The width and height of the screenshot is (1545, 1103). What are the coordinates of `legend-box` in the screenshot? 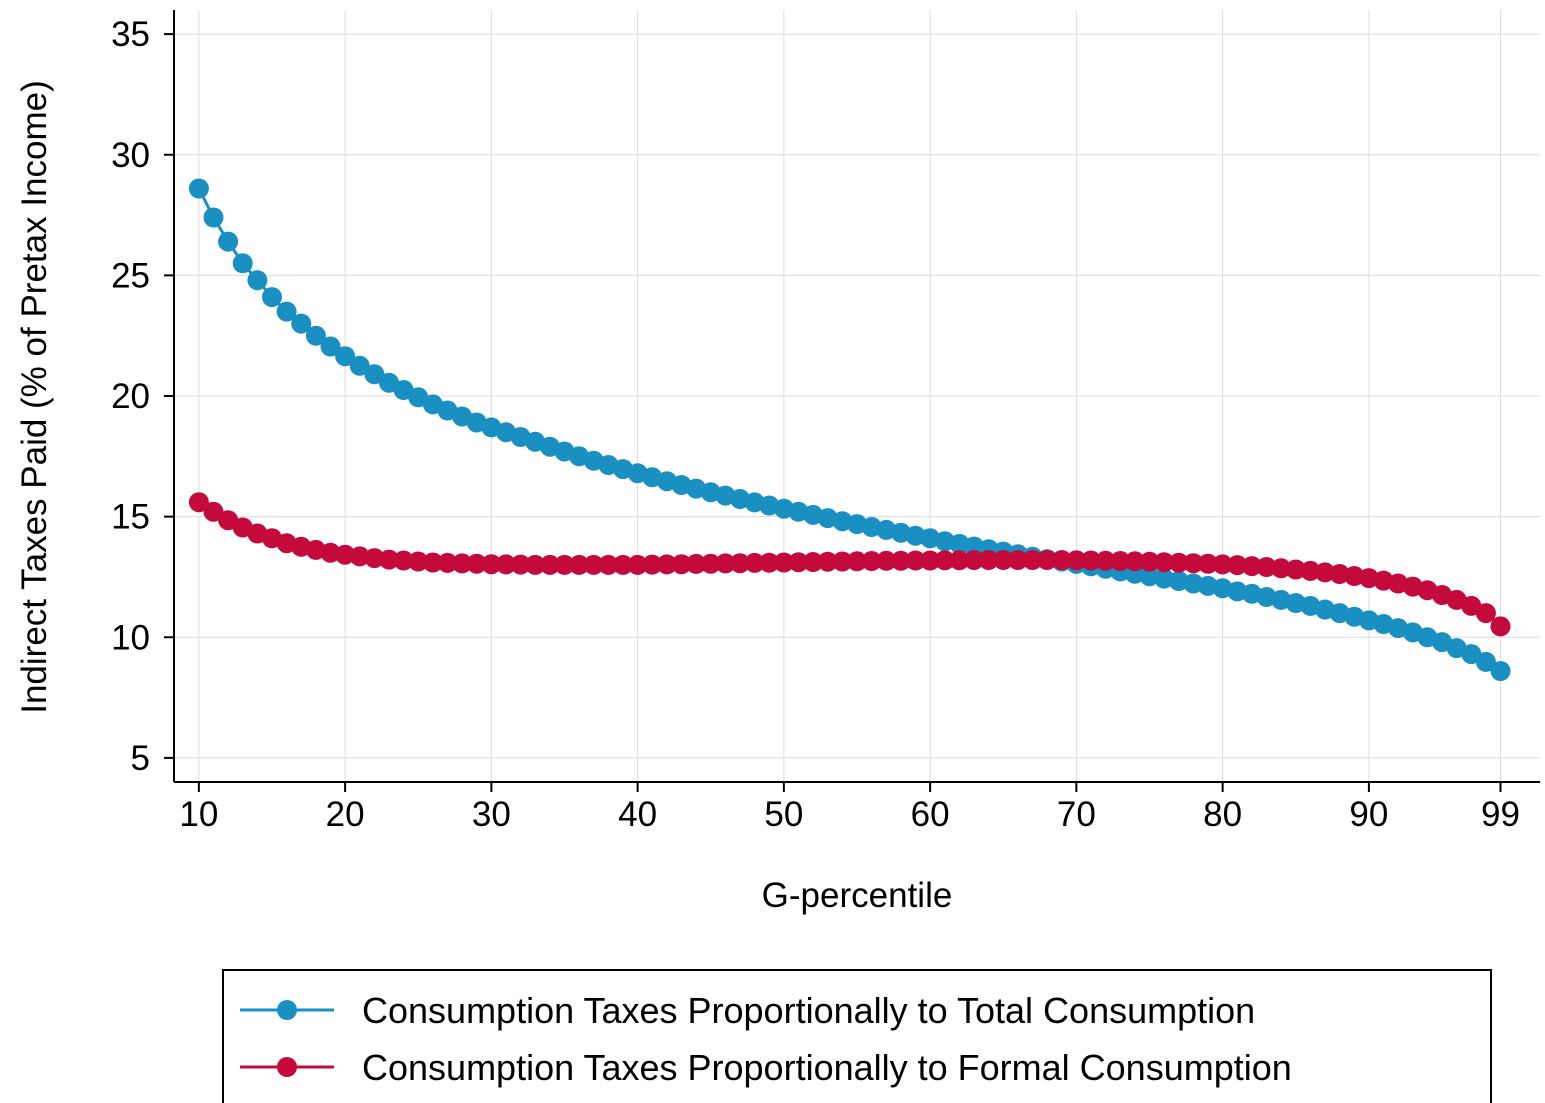 It's located at (857, 1036).